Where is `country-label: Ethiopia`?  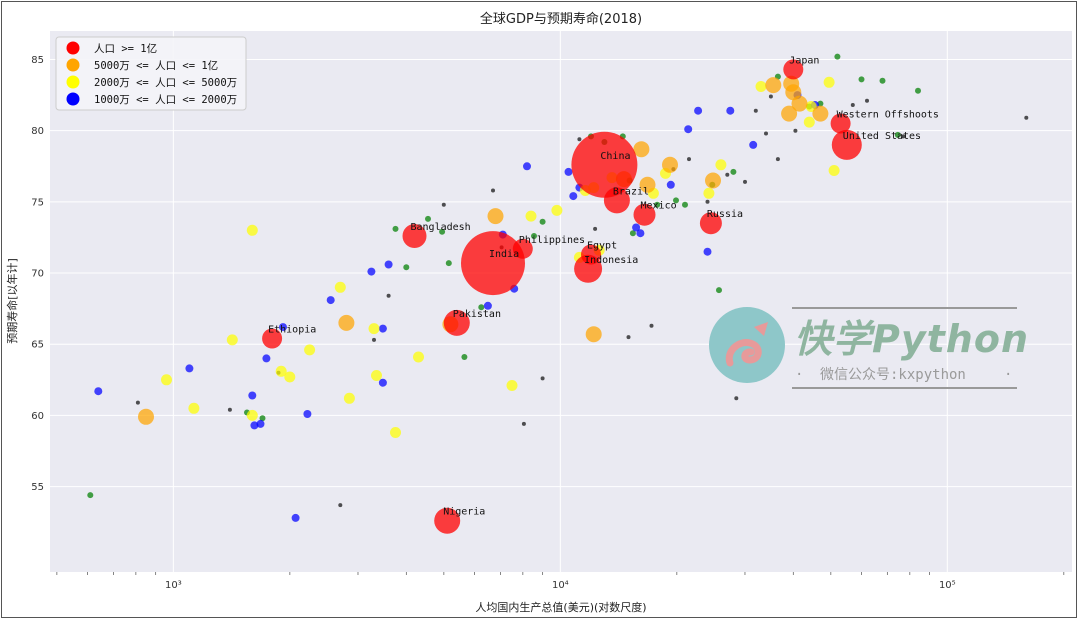
country-label: Ethiopia is located at coordinates (292, 330).